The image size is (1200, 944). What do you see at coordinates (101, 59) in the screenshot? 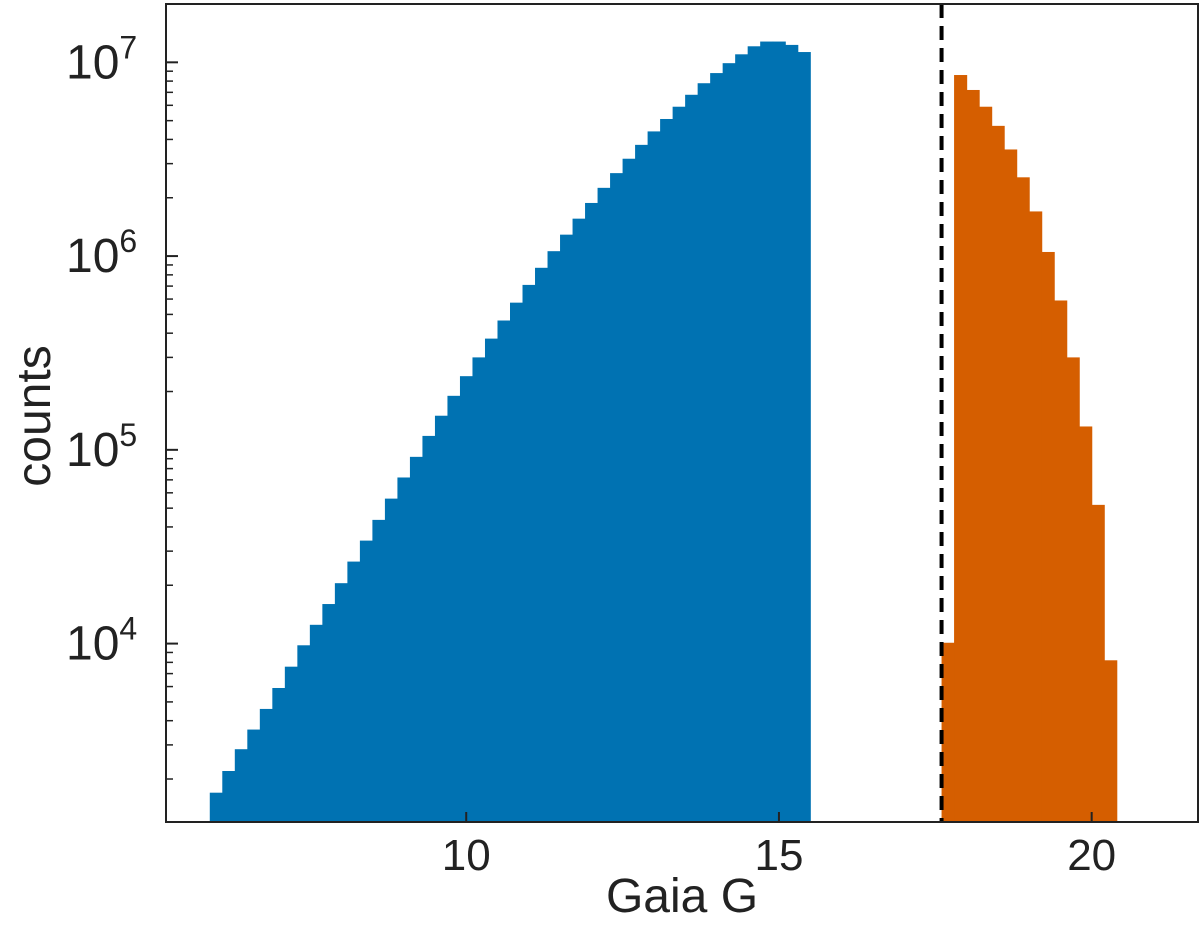
I see `y-tick-label: 10⁷` at bounding box center [101, 59].